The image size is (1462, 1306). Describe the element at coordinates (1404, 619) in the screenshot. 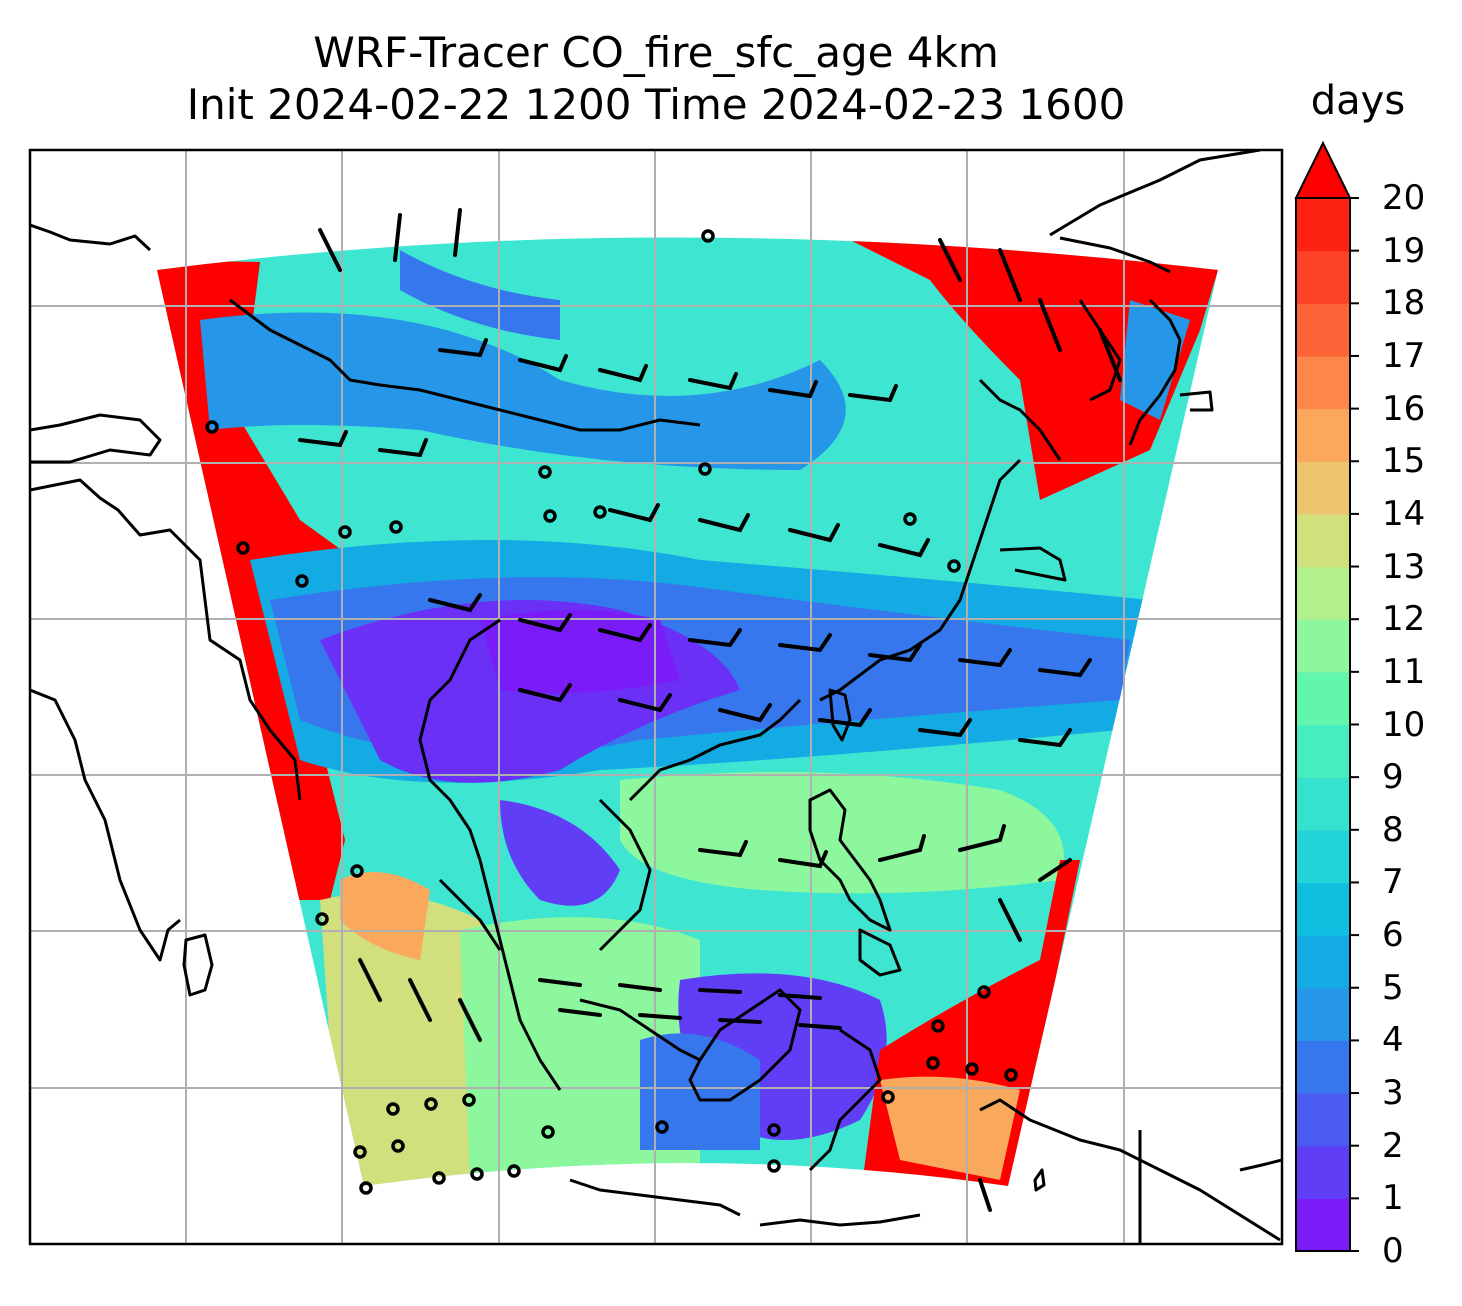

I see `colorbar-tick-label: 12` at that location.